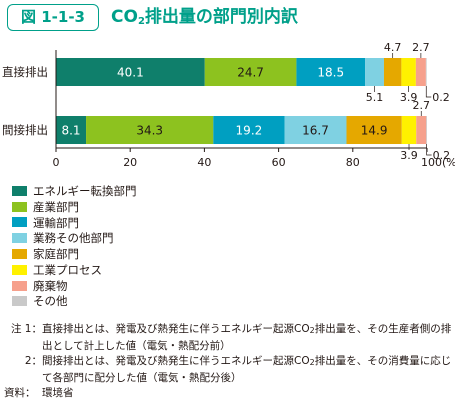 Image resolution: width=455 pixels, height=411 pixels. What do you see at coordinates (353, 162) in the screenshot?
I see `x-tick-label-4: 80` at bounding box center [353, 162].